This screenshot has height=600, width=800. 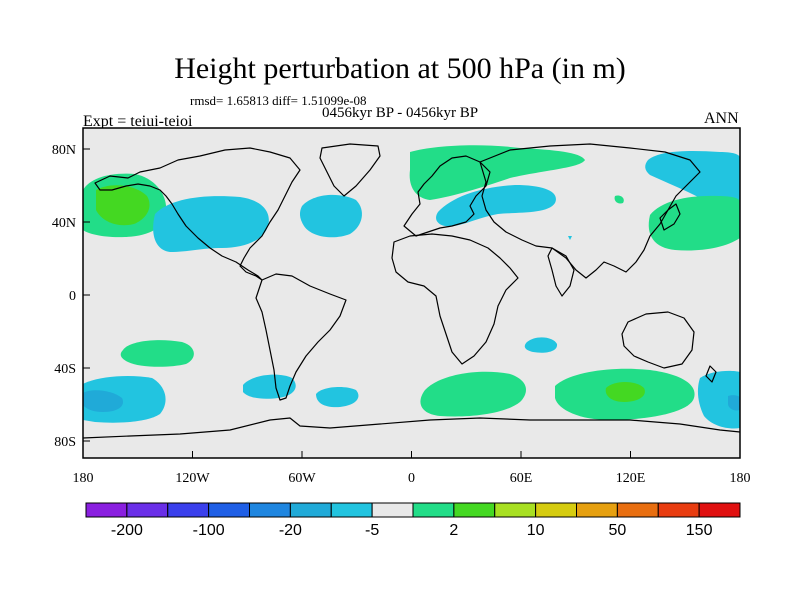 I want to click on colorbar-labels: -200 -100 -20 -5 2 10 50 150, so click(x=412, y=530).